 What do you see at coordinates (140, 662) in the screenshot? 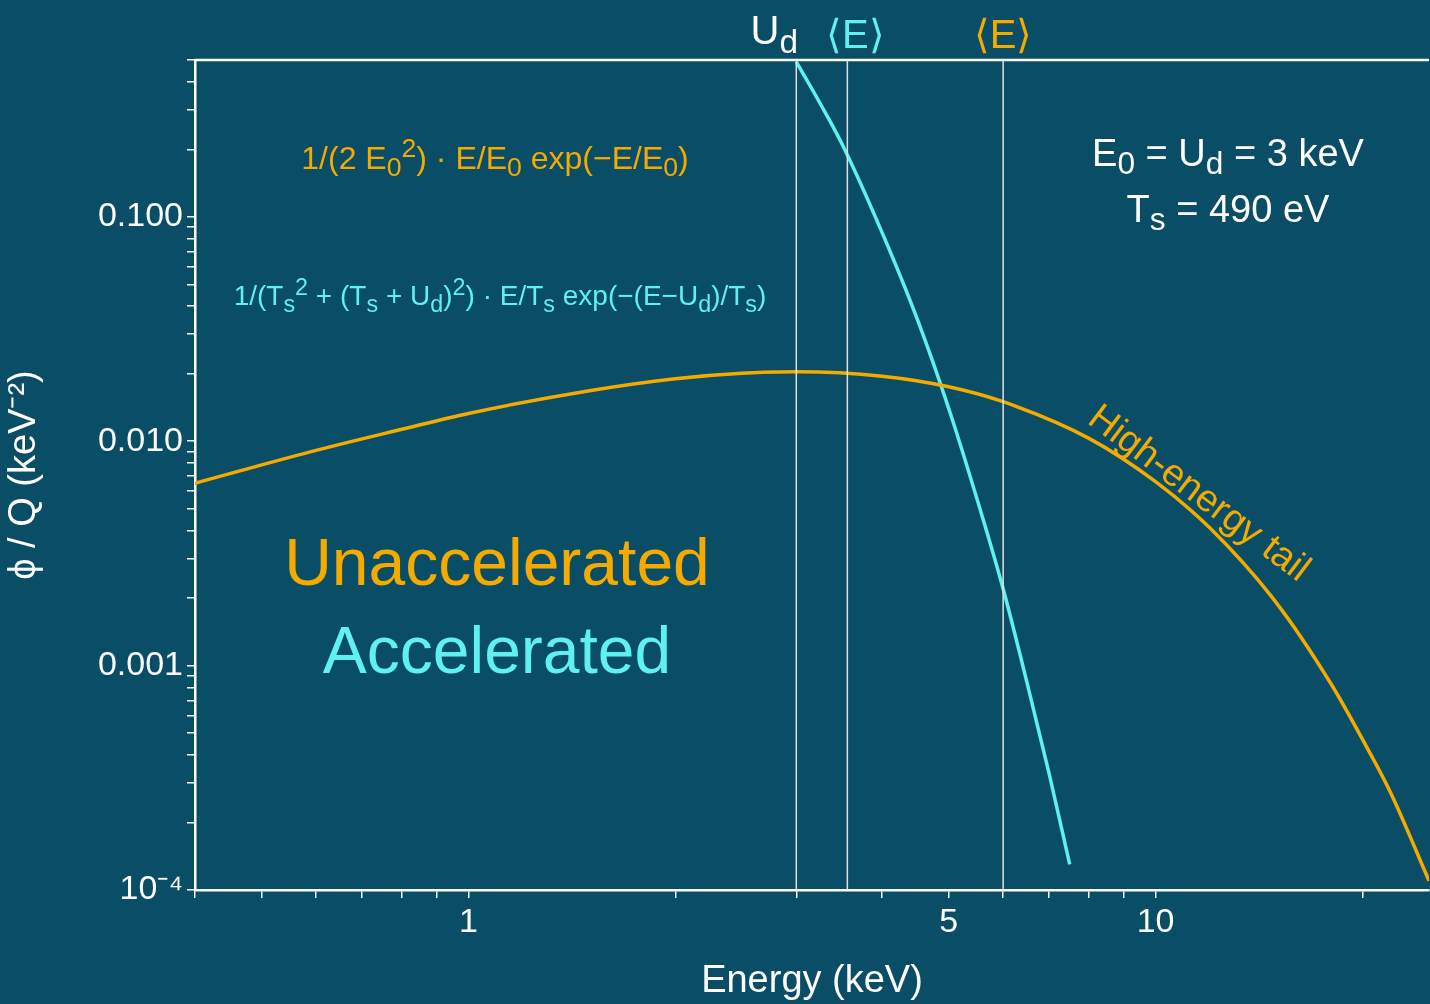
I see `y-tick-label: 0.001` at bounding box center [140, 662].